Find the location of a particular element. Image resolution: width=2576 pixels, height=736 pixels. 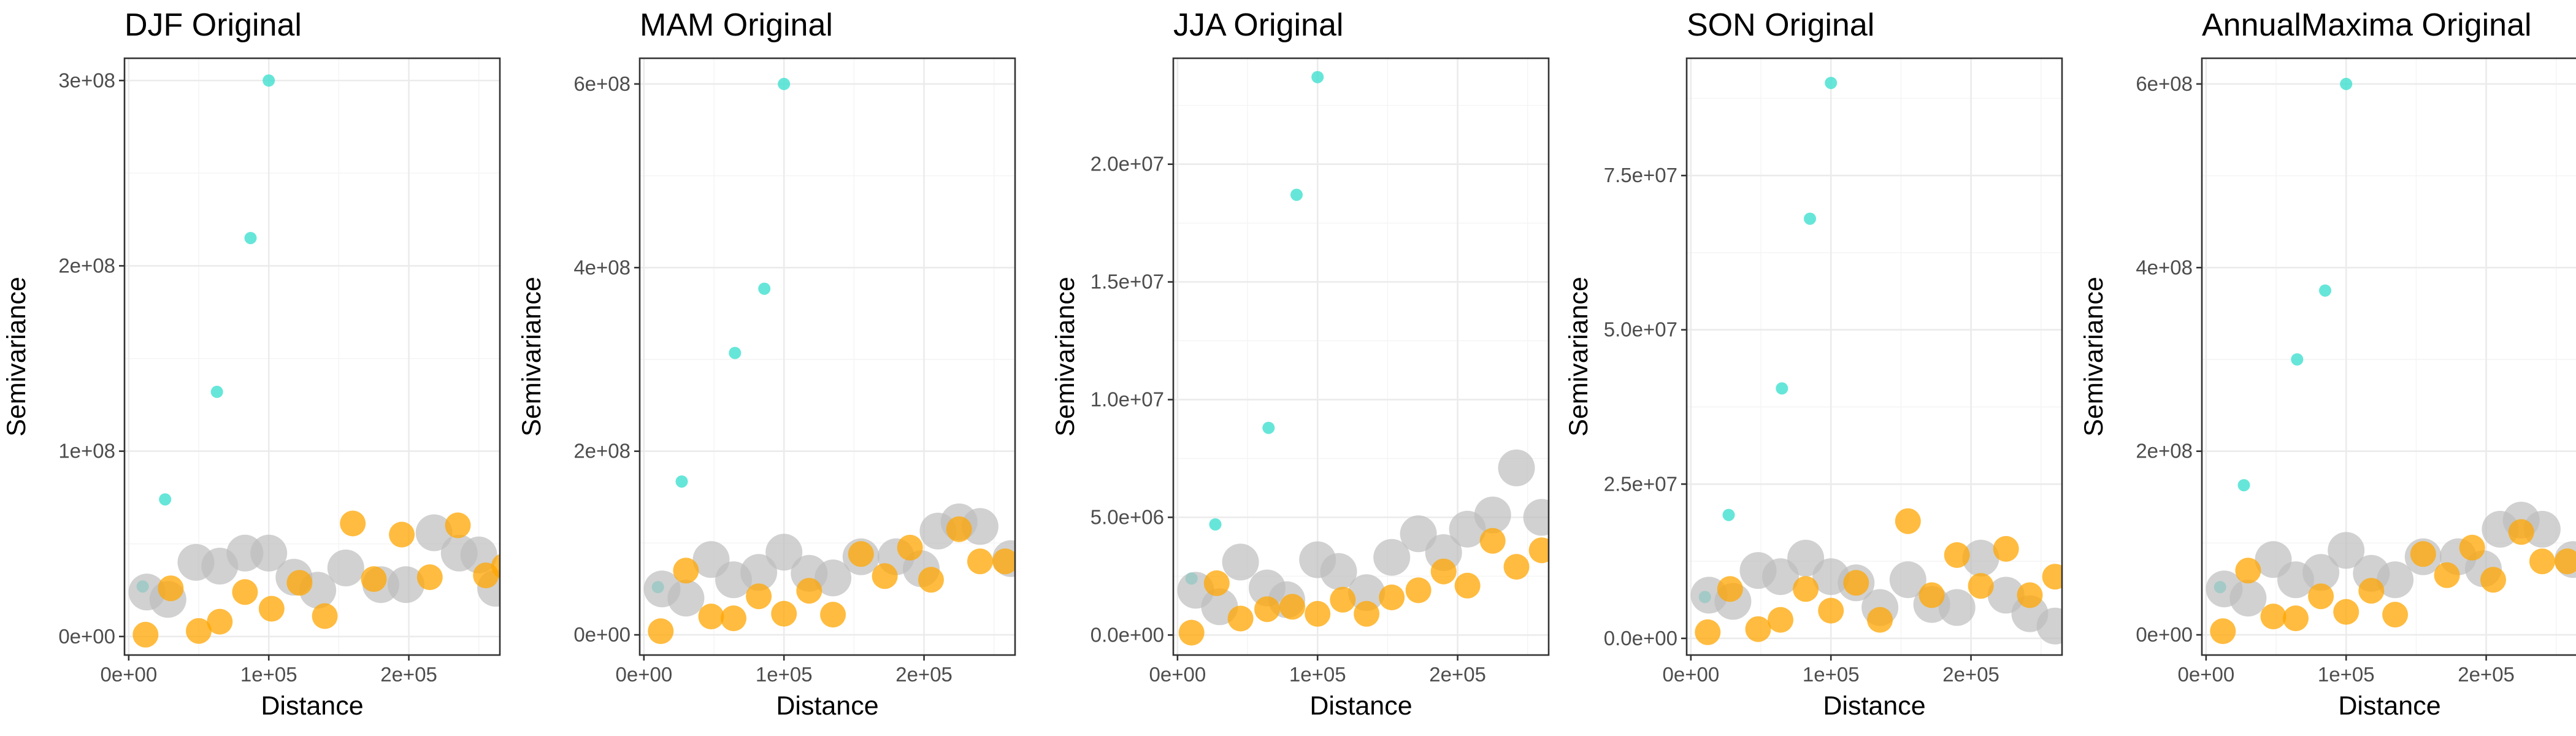

y-tick-label: 0.0e+00 is located at coordinates (1640, 638).